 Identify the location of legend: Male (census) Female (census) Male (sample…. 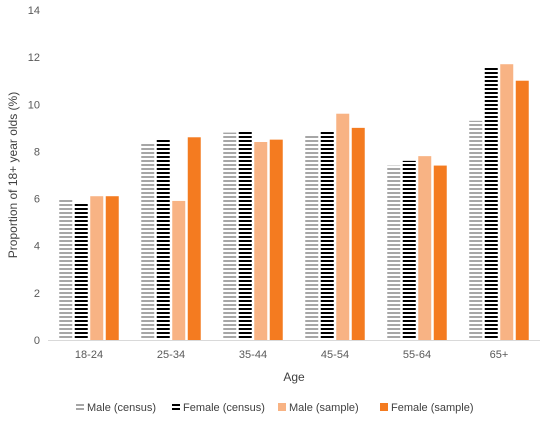
(275, 408).